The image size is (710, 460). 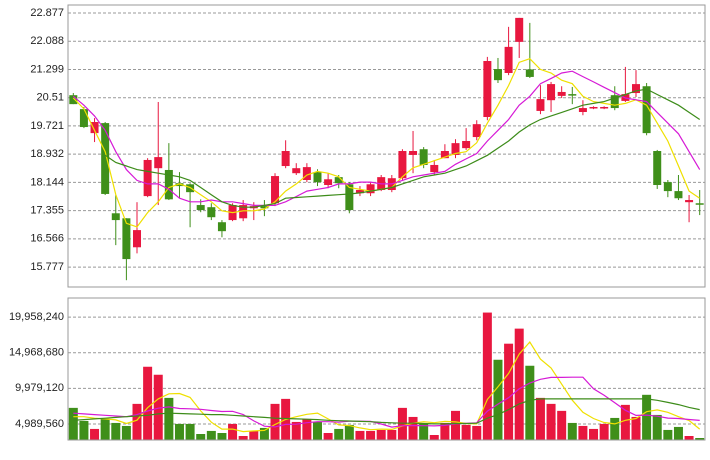 What do you see at coordinates (47, 13) in the screenshot?
I see `y-tick-label: 22.877` at bounding box center [47, 13].